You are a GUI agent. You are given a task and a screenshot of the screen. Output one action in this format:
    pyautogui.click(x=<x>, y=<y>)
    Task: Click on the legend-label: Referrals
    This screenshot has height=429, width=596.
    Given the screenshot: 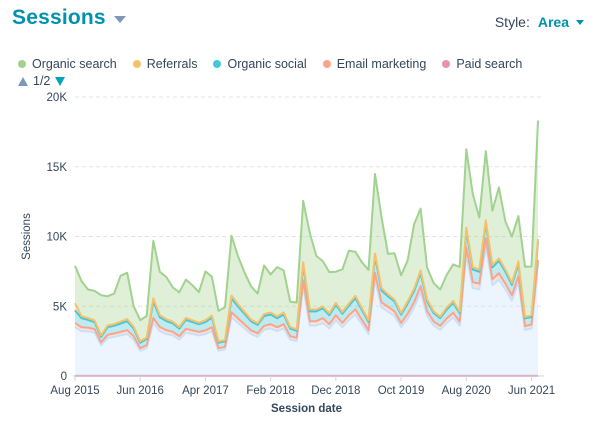 What is the action you would take?
    pyautogui.click(x=172, y=64)
    